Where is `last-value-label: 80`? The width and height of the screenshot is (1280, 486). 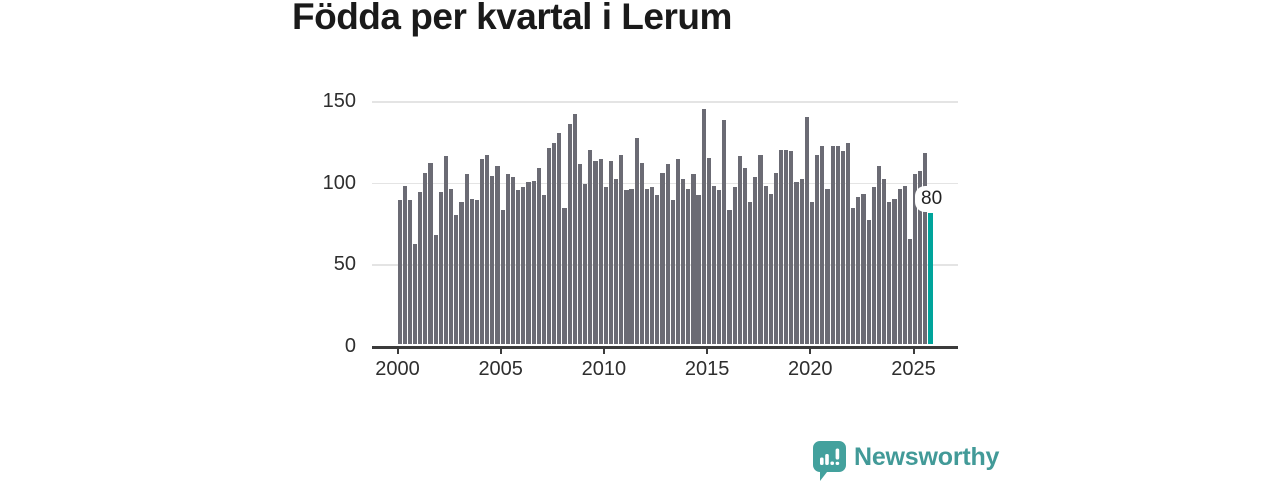
last-value-label: 80 is located at coordinates (932, 199).